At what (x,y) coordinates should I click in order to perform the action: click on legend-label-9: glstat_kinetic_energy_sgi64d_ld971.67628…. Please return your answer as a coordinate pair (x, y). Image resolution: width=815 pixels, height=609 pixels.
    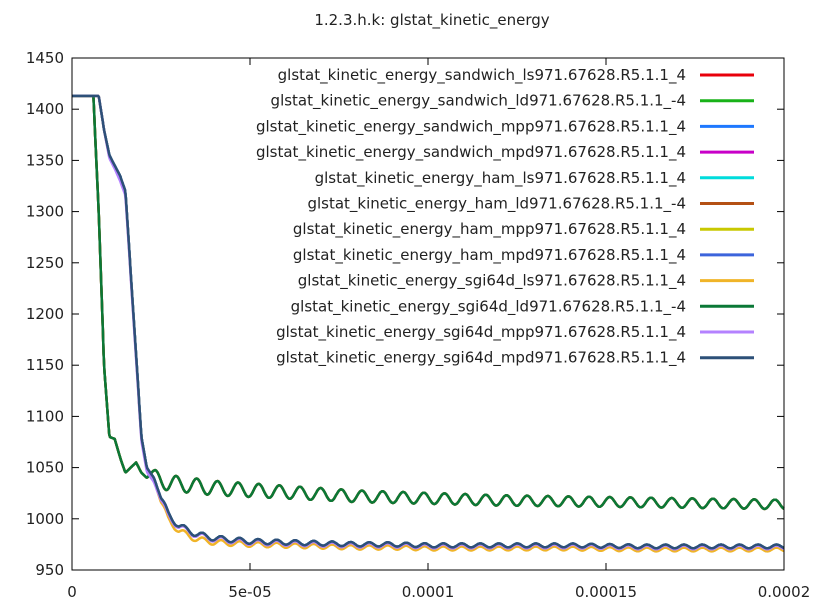
    Looking at the image, I should click on (488, 306).